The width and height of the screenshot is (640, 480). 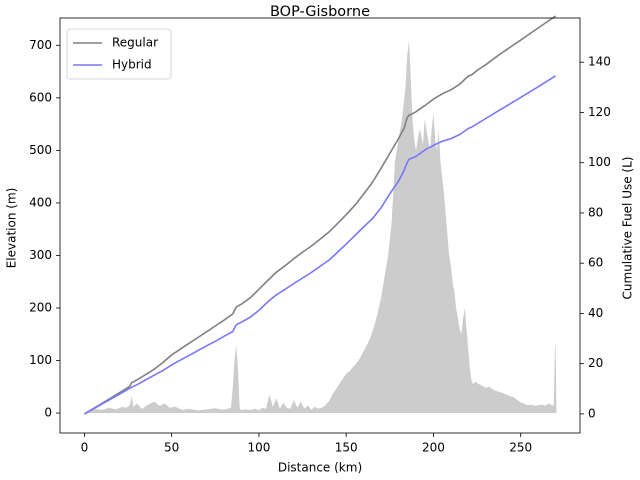 What do you see at coordinates (306, 444) in the screenshot?
I see `x-axis-ticks: 0 50 100 150 200 250` at bounding box center [306, 444].